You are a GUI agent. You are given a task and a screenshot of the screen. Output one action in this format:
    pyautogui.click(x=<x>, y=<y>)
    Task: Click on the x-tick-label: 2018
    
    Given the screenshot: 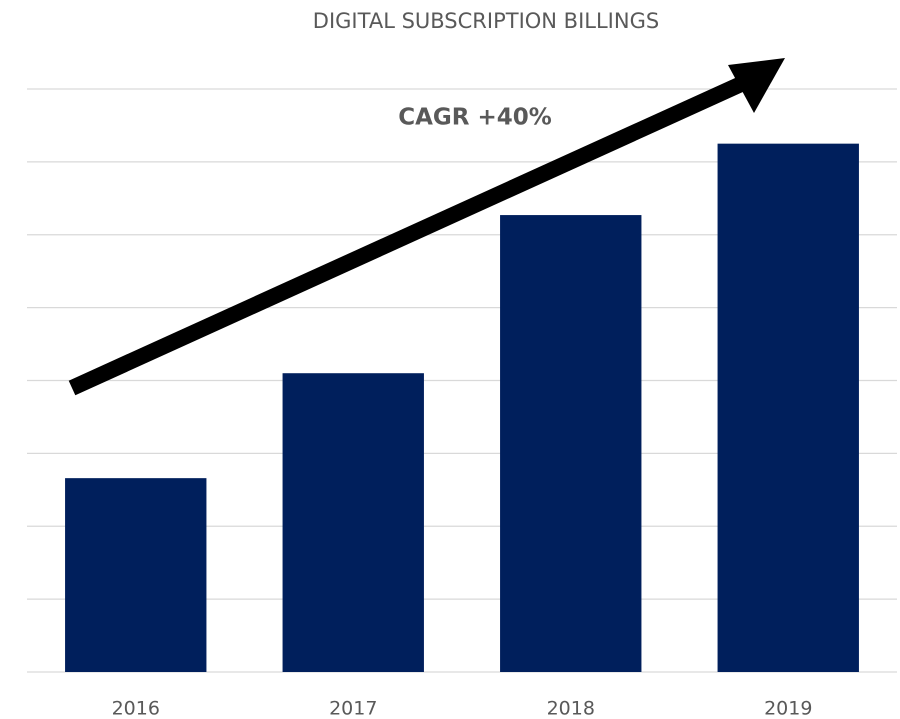 What is the action you would take?
    pyautogui.click(x=571, y=708)
    